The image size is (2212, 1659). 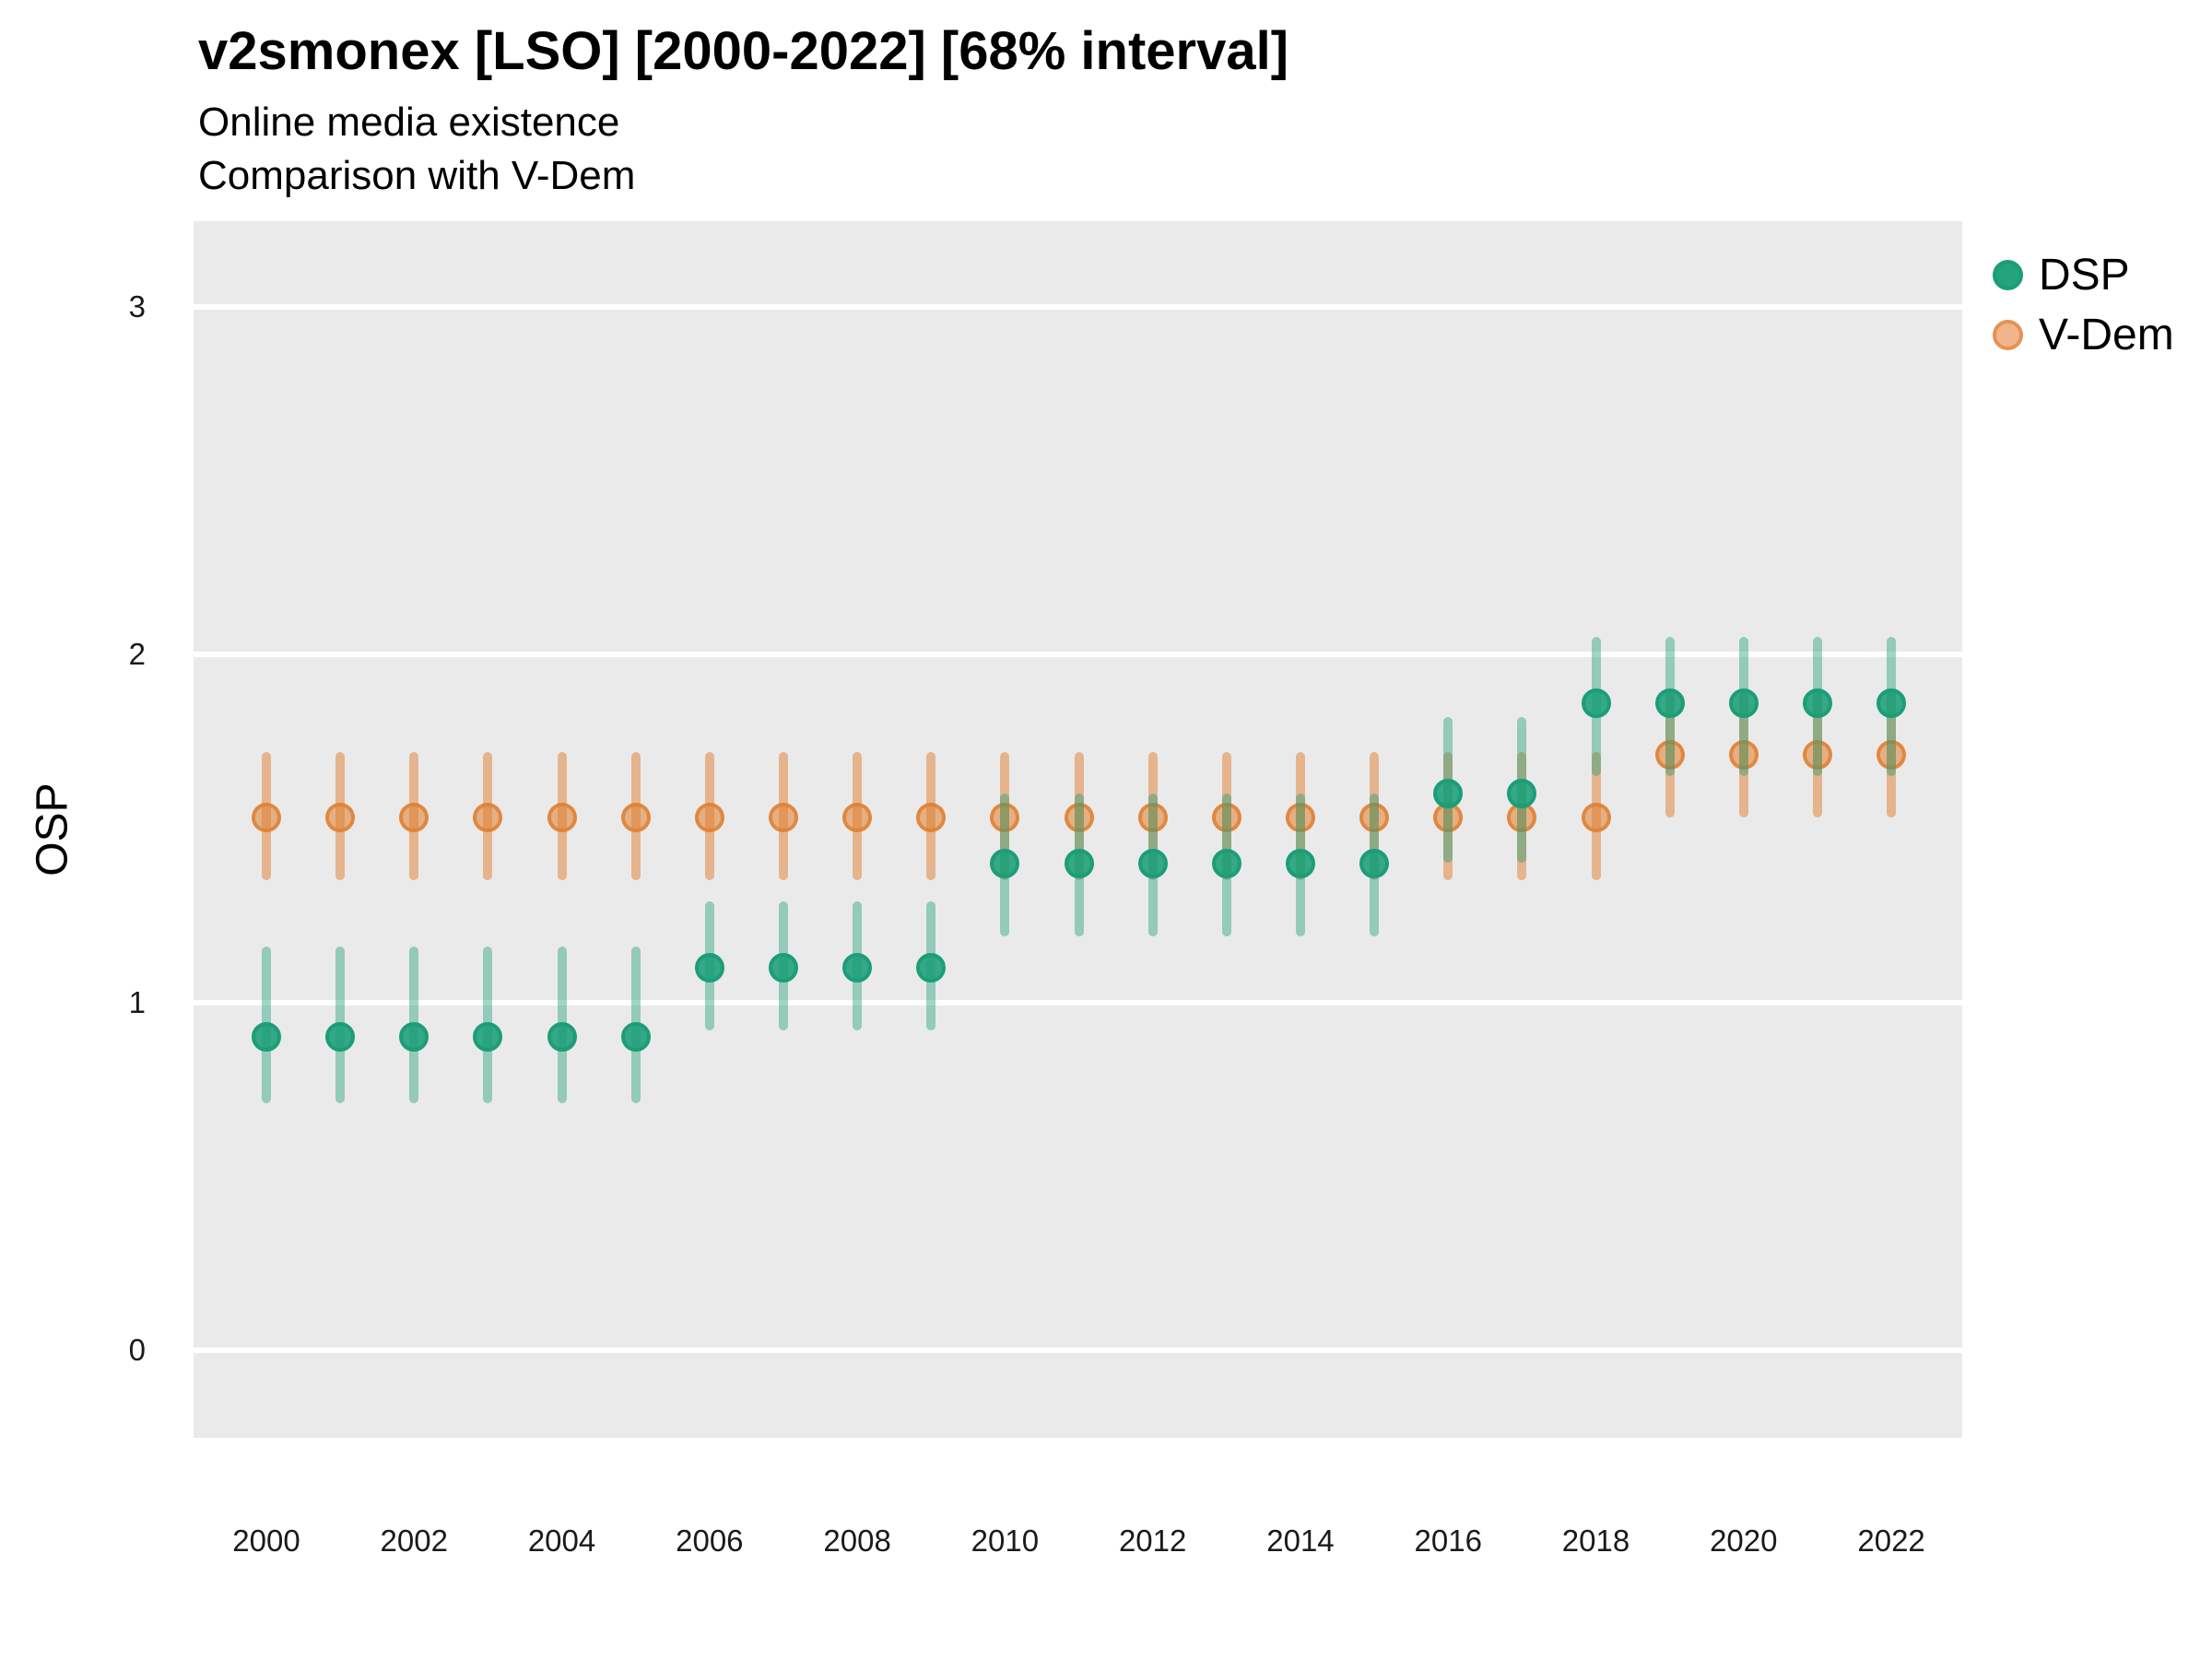 I want to click on x-tick-label: 2014, so click(x=1300, y=1541).